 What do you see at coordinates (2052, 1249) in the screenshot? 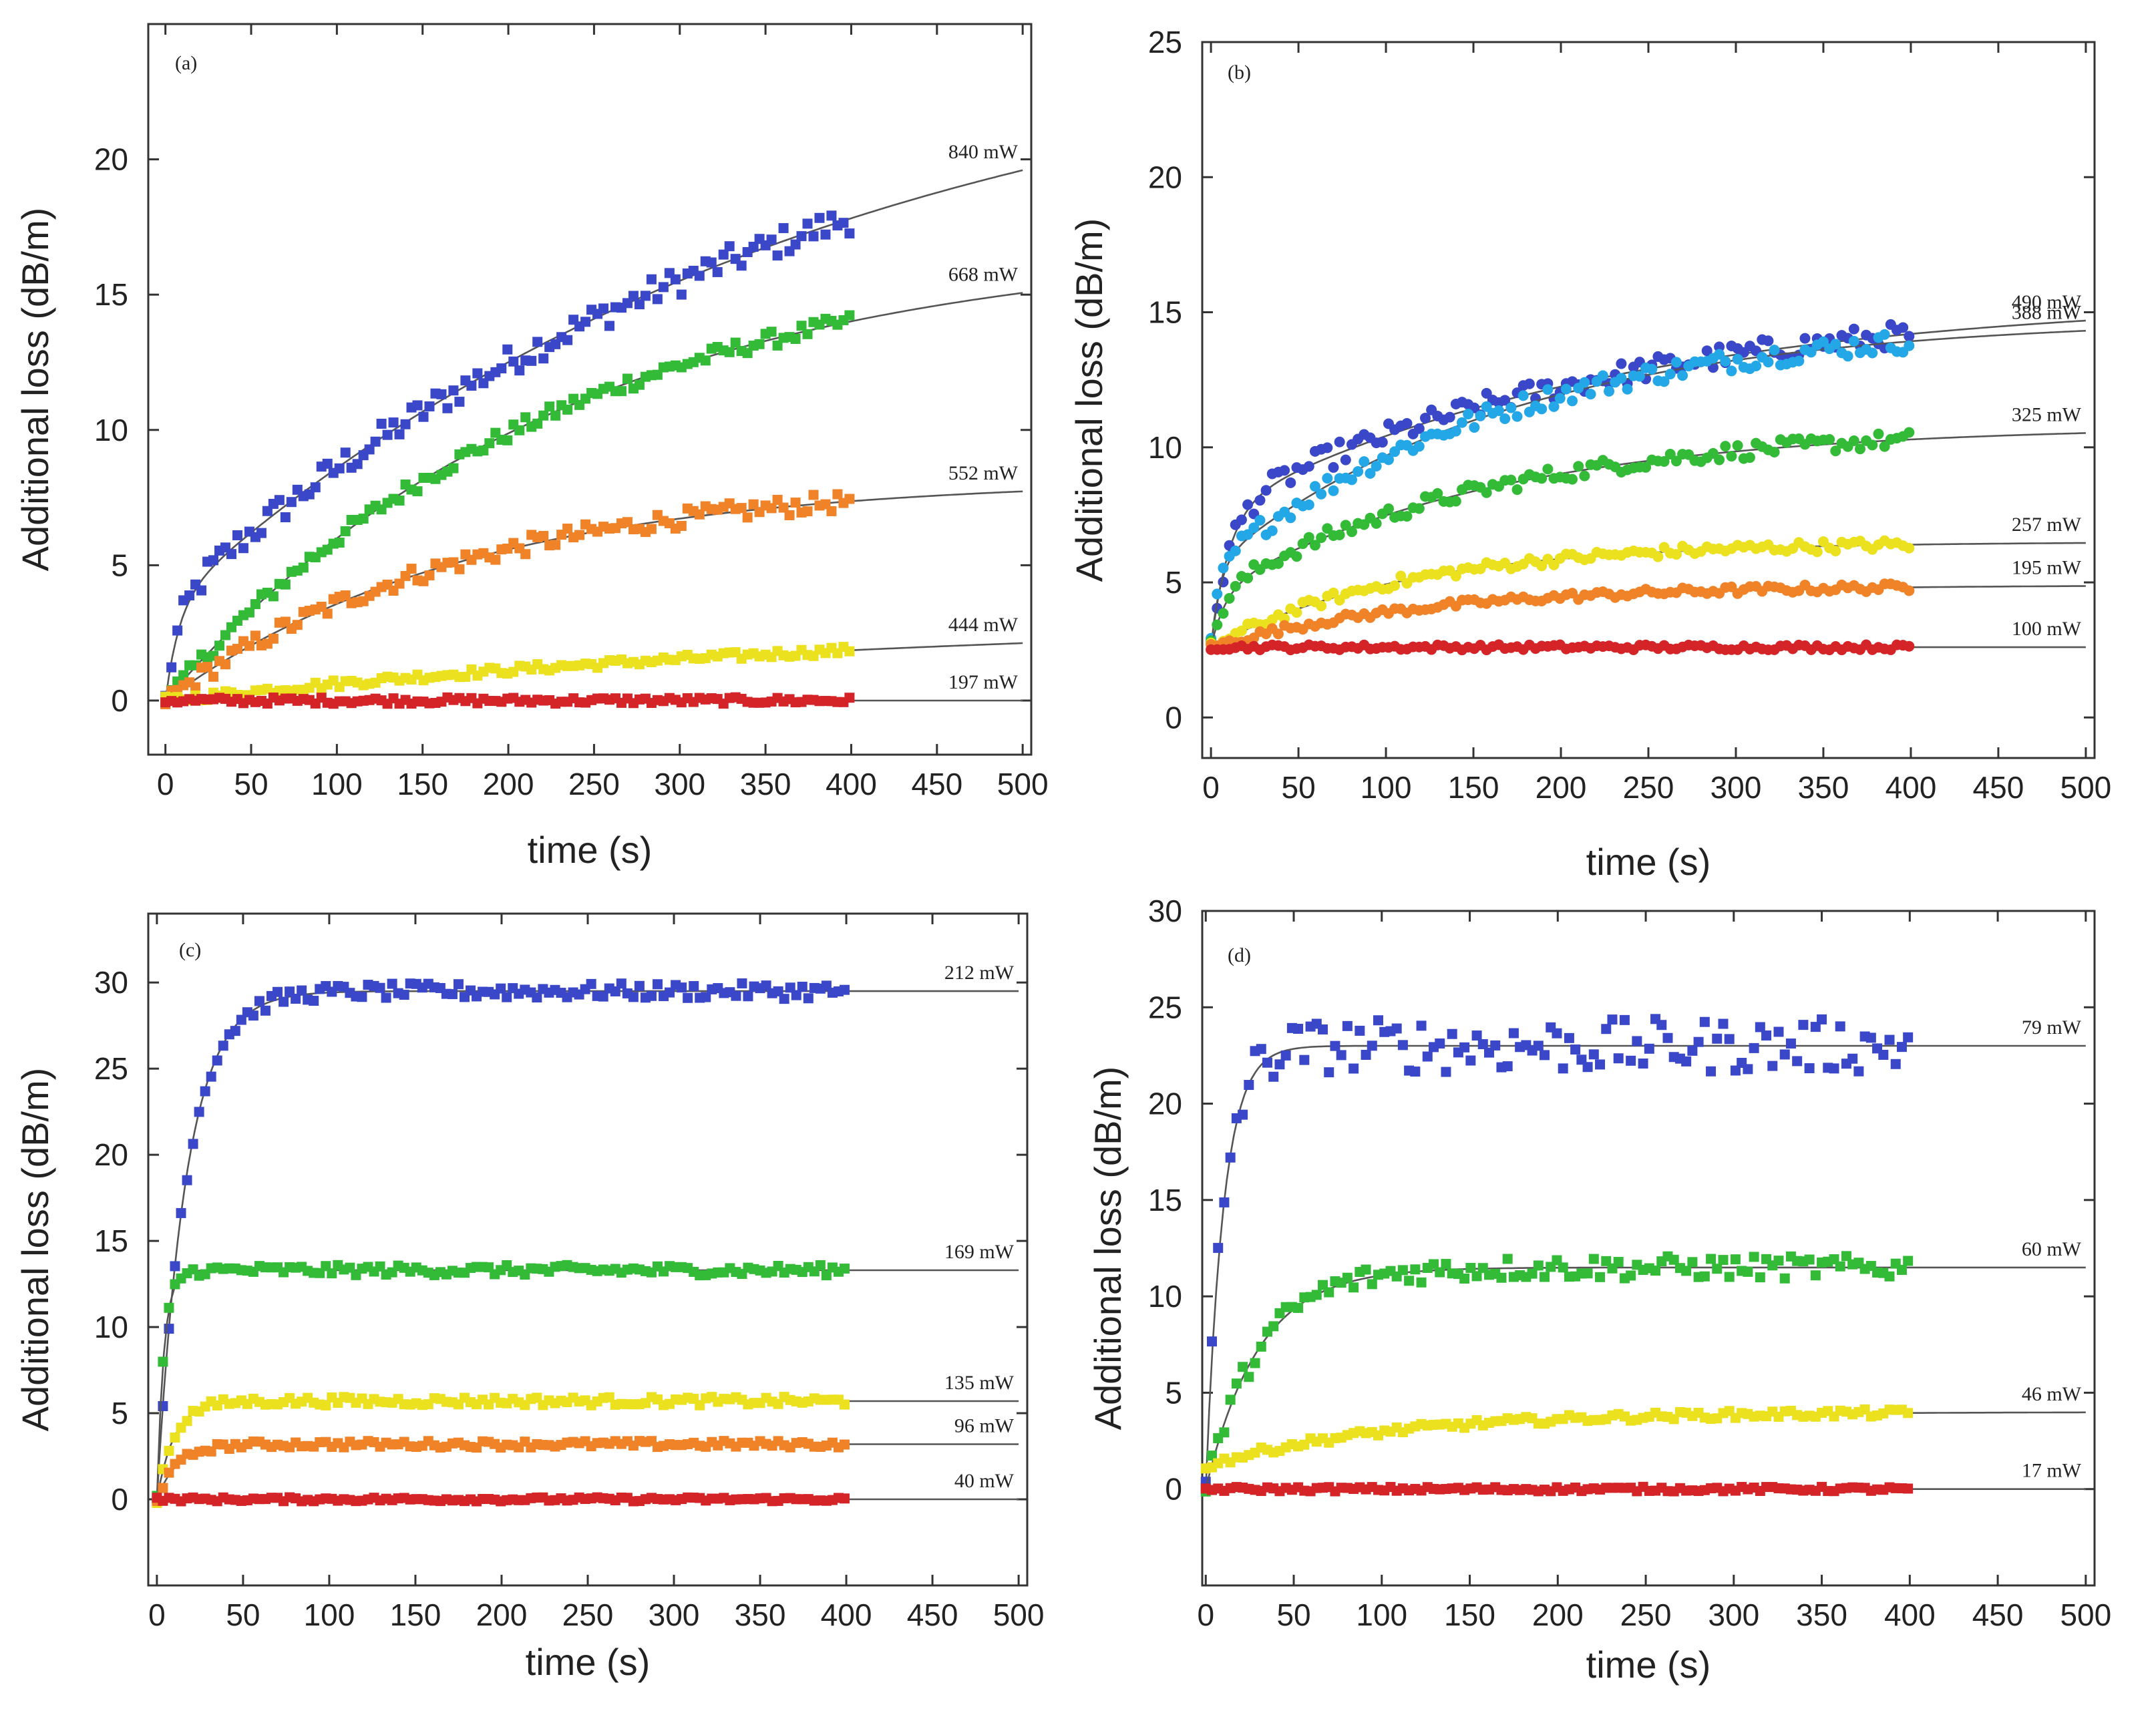
I see `series-label: 60 mW` at bounding box center [2052, 1249].